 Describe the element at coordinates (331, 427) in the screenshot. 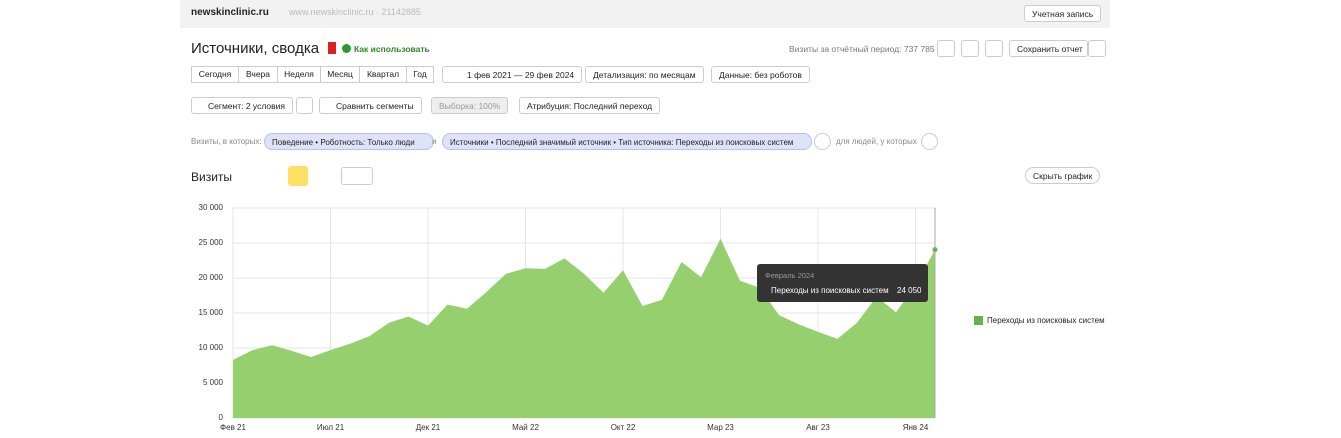

I see `x-tick-label: Июл 21` at that location.